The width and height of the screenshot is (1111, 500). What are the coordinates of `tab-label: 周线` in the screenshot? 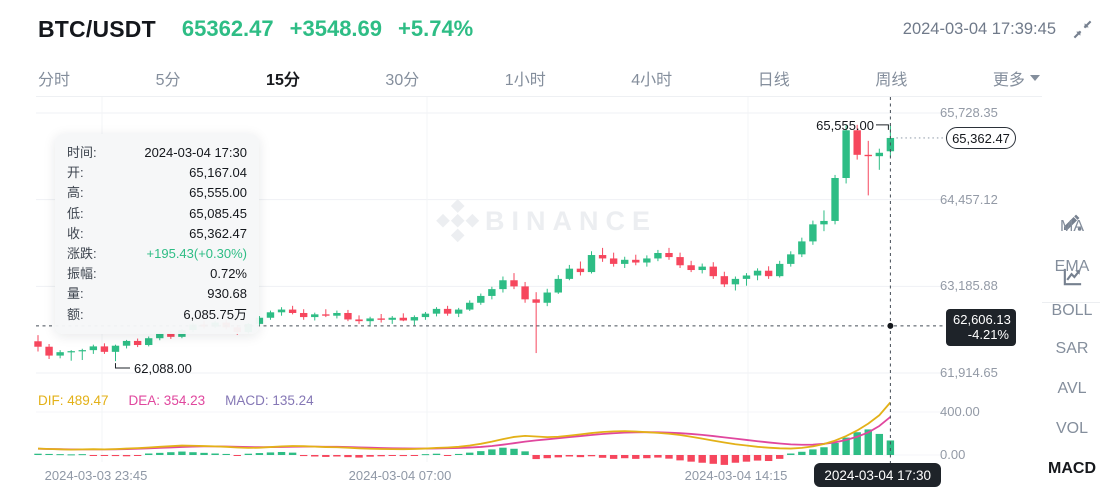 It's located at (891, 80).